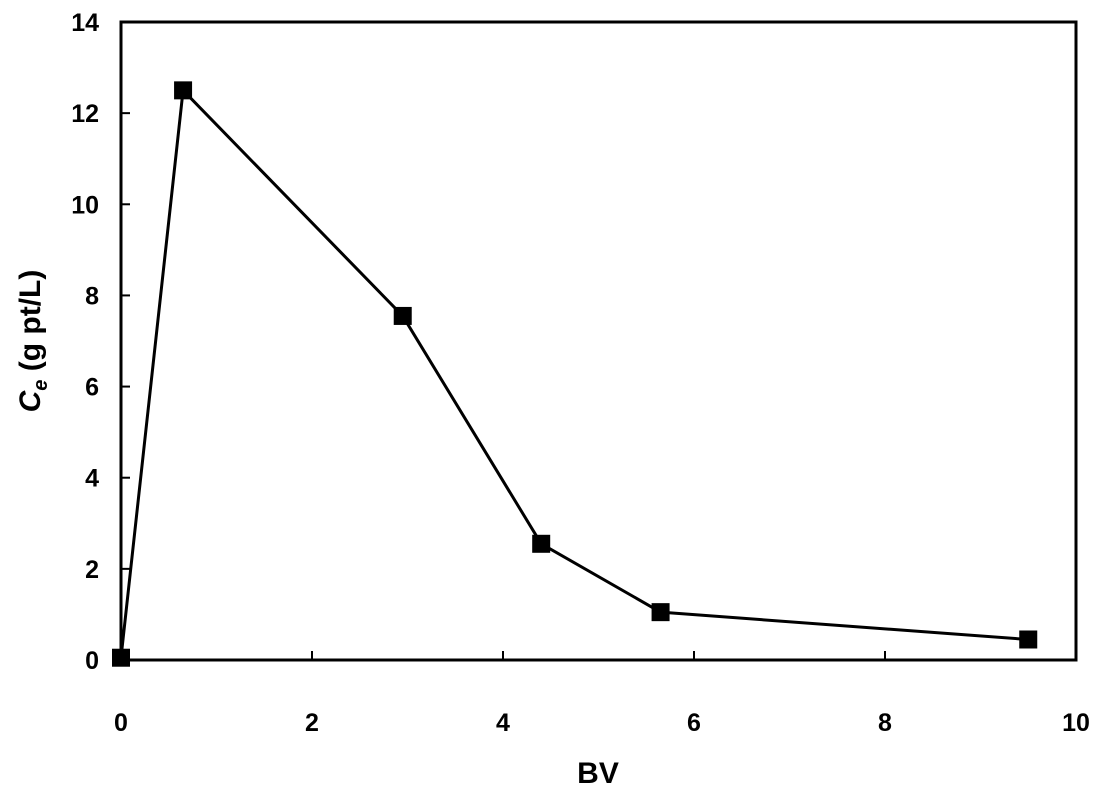 This screenshot has height=796, width=1099. What do you see at coordinates (121, 723) in the screenshot?
I see `x-tick-label: 0` at bounding box center [121, 723].